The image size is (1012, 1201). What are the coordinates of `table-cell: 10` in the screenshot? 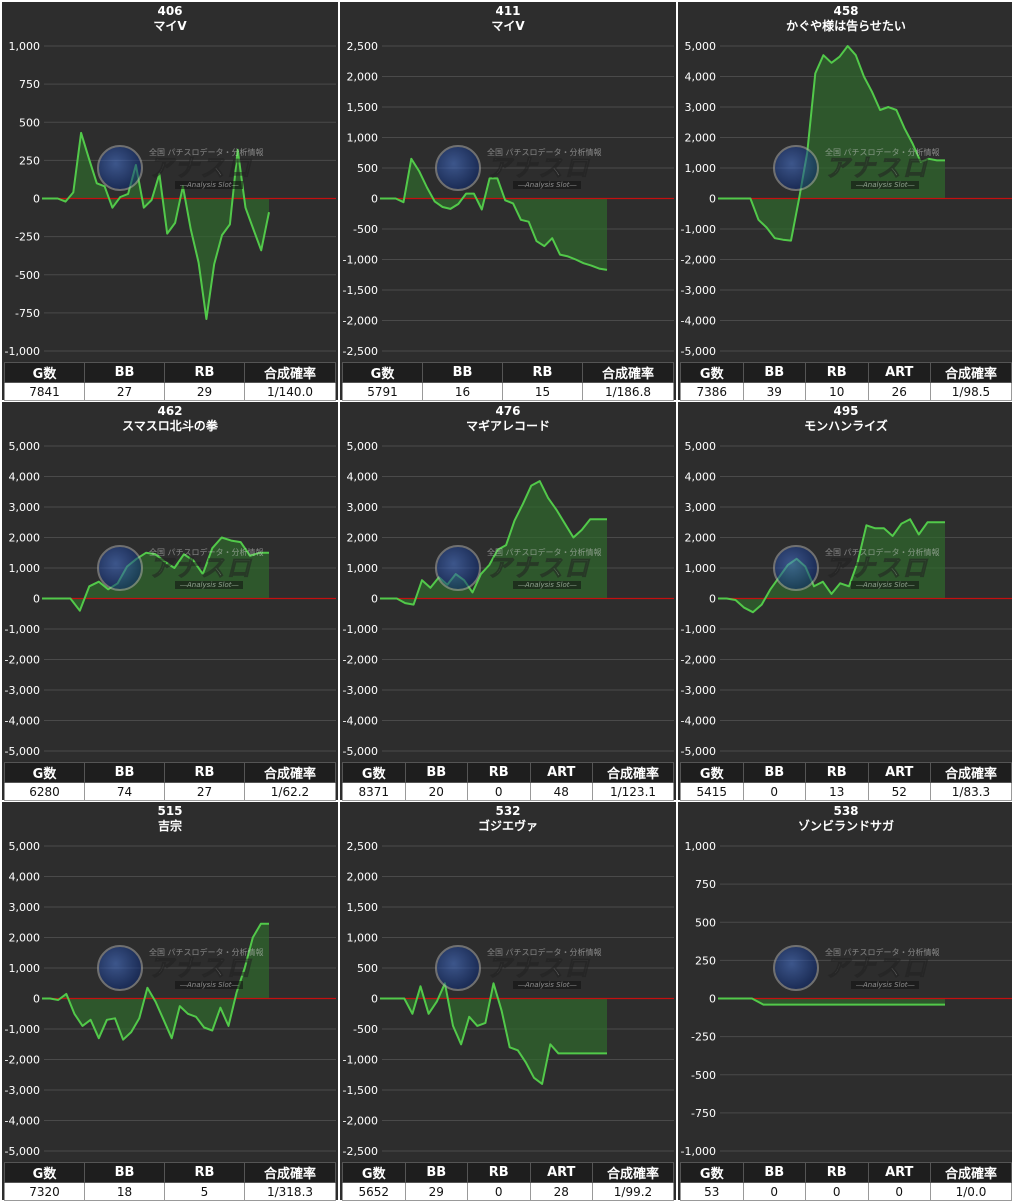 It's located at (837, 391).